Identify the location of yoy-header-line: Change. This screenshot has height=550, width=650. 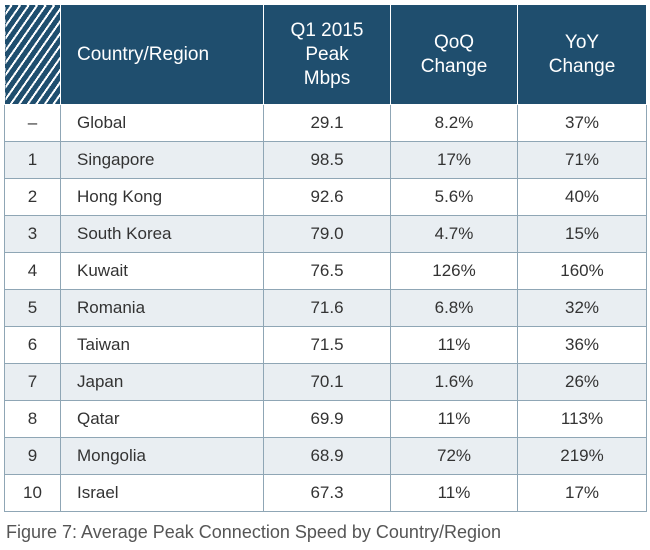
(582, 66).